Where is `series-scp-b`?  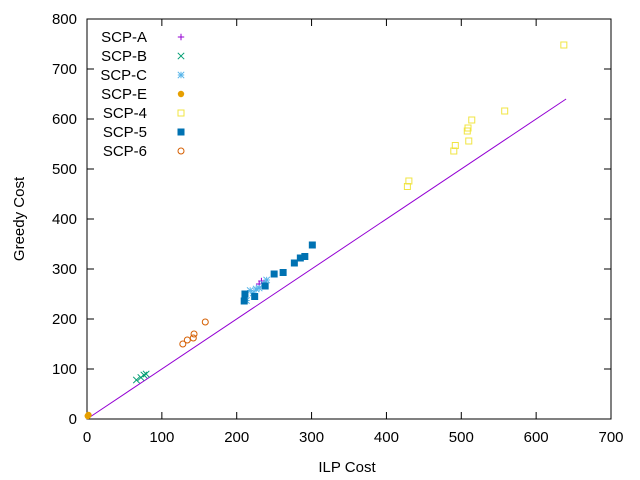 series-scp-b is located at coordinates (141, 377).